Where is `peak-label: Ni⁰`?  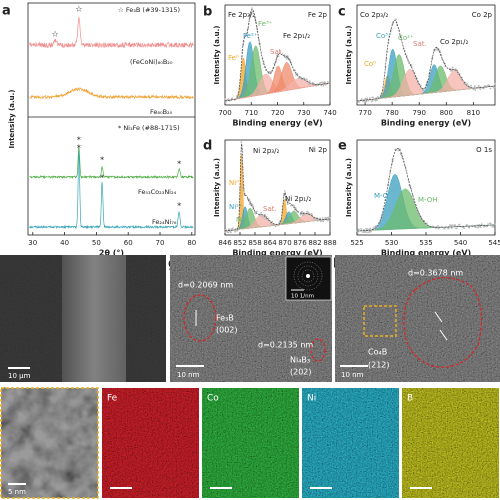
peak-label: Ni⁰ is located at coordinates (234, 183).